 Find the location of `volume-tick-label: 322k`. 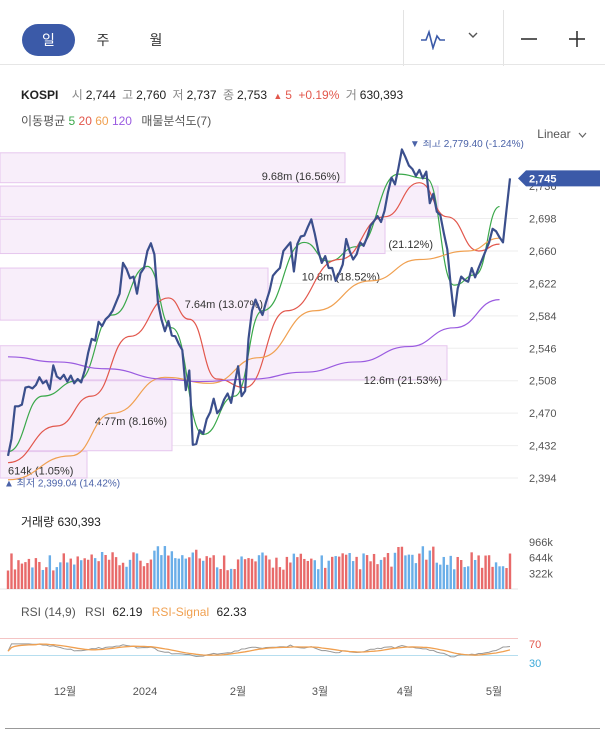

volume-tick-label: 322k is located at coordinates (541, 574).